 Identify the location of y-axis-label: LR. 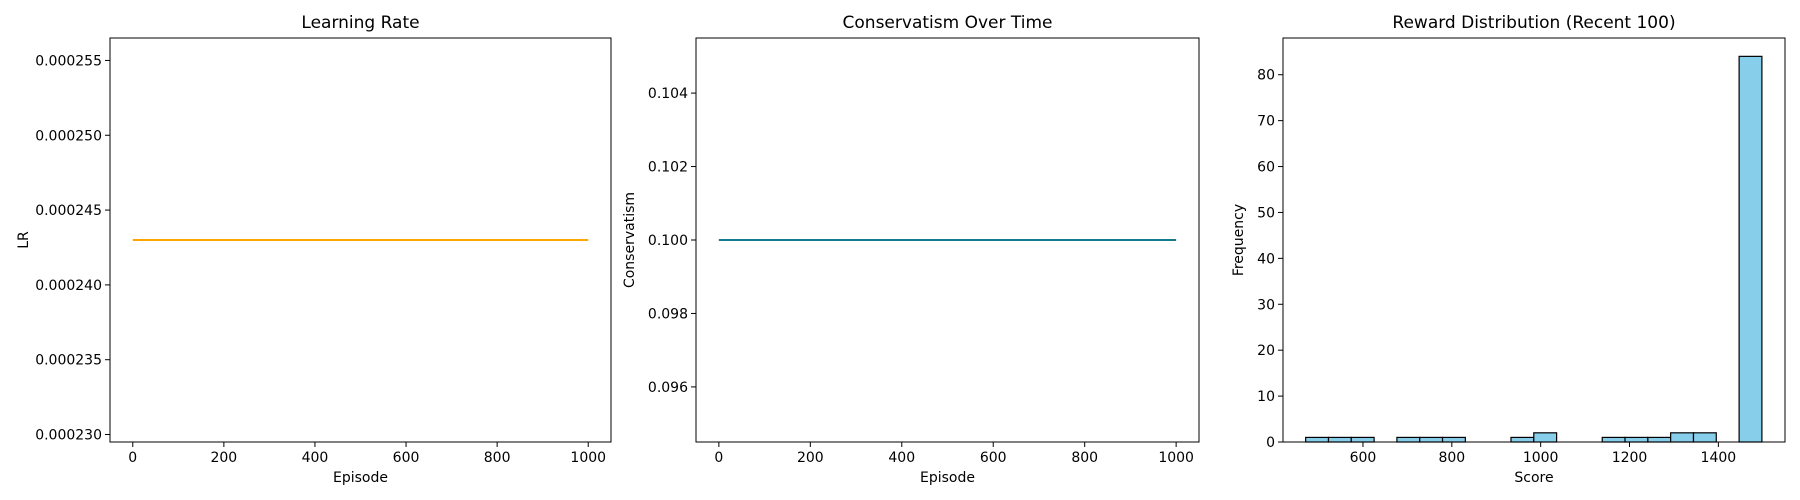
(24, 240).